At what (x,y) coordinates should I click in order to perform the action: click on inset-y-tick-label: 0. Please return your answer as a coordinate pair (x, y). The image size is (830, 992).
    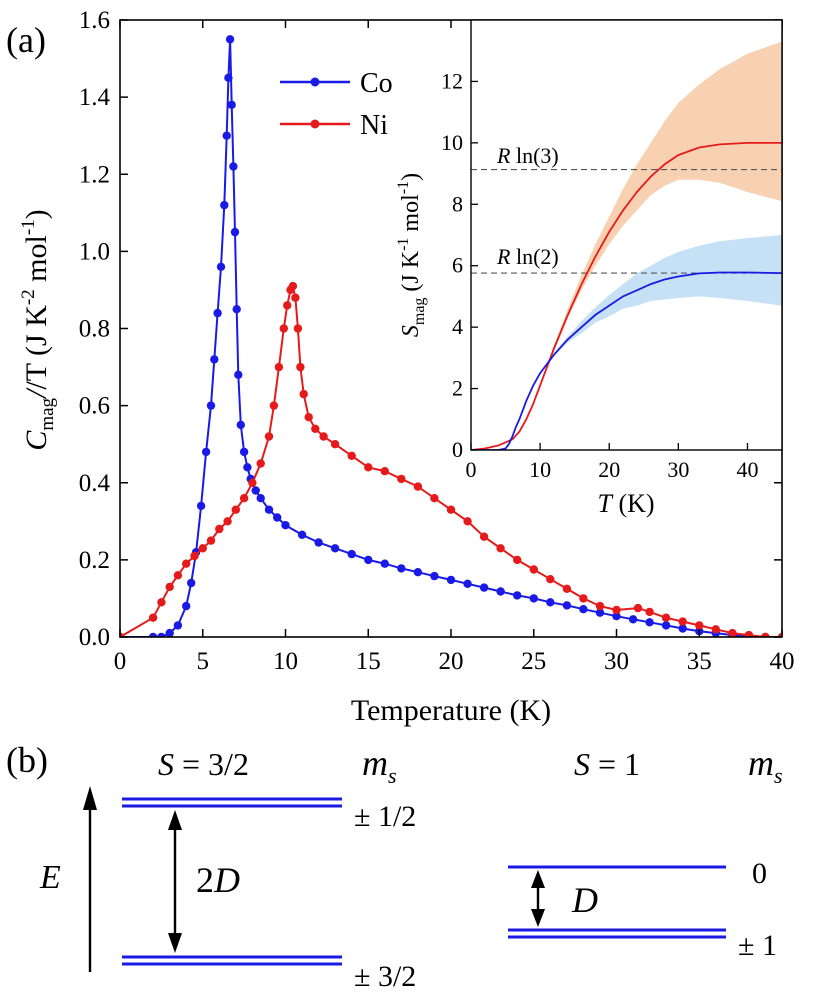
    Looking at the image, I should click on (457, 449).